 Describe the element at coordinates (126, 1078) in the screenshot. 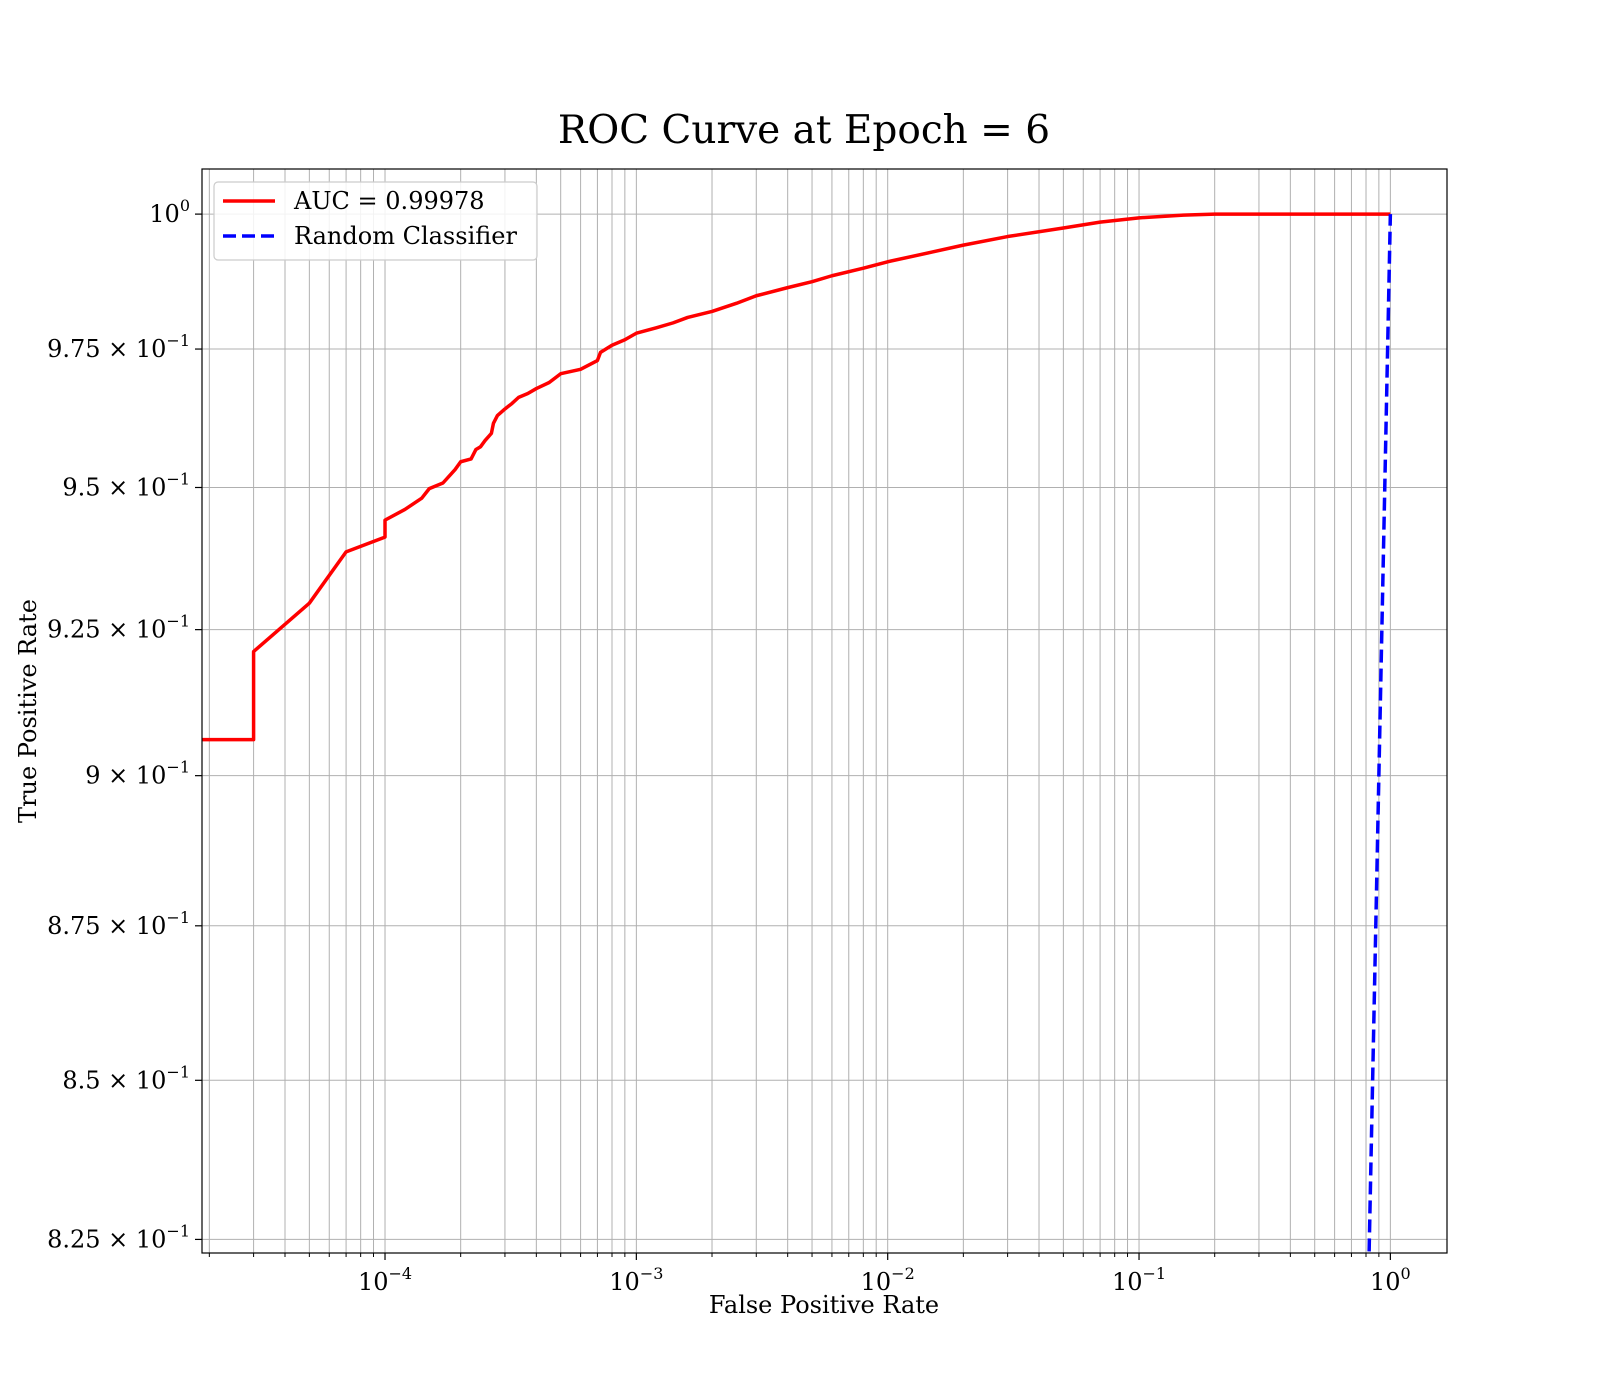

I see `y-tick-label: 8.5 × 10⁻¹` at that location.